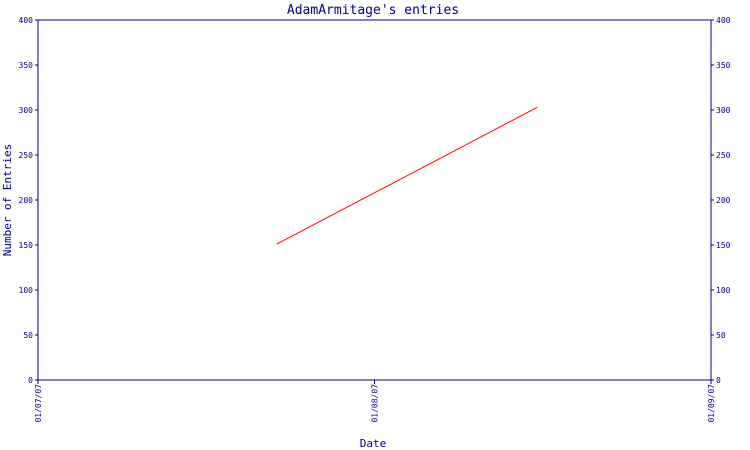  Describe the element at coordinates (26, 200) in the screenshot. I see `y-tick-label-left: 200` at that location.